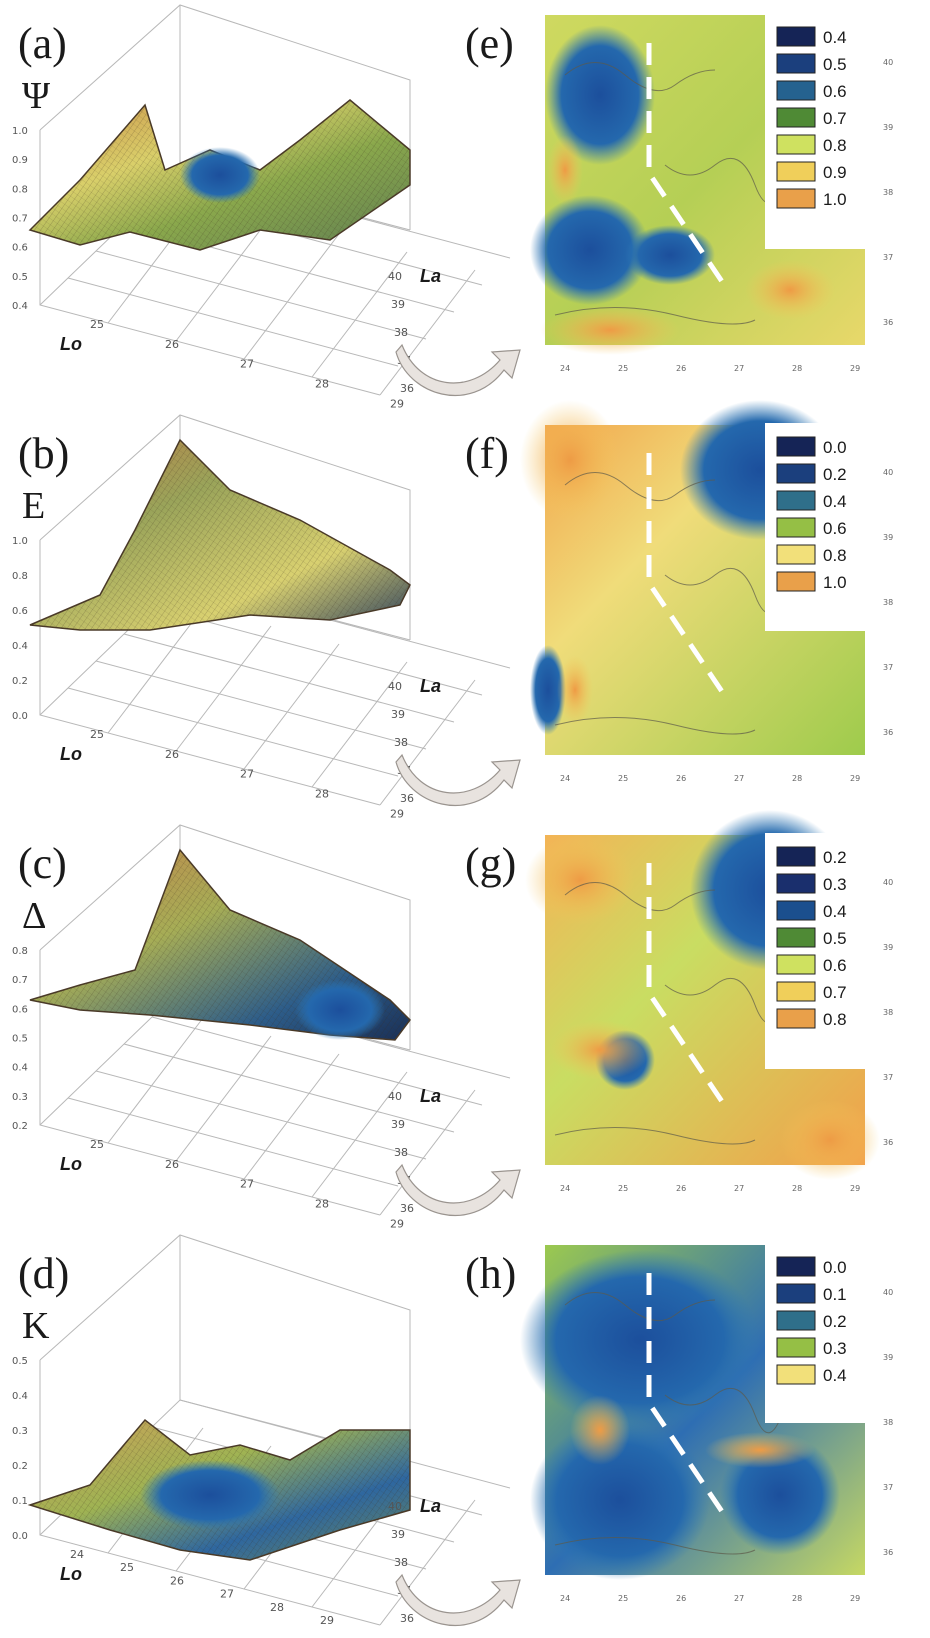 Image resolution: width=930 pixels, height=1638 pixels. I want to click on variable-symbol: E, so click(33, 506).